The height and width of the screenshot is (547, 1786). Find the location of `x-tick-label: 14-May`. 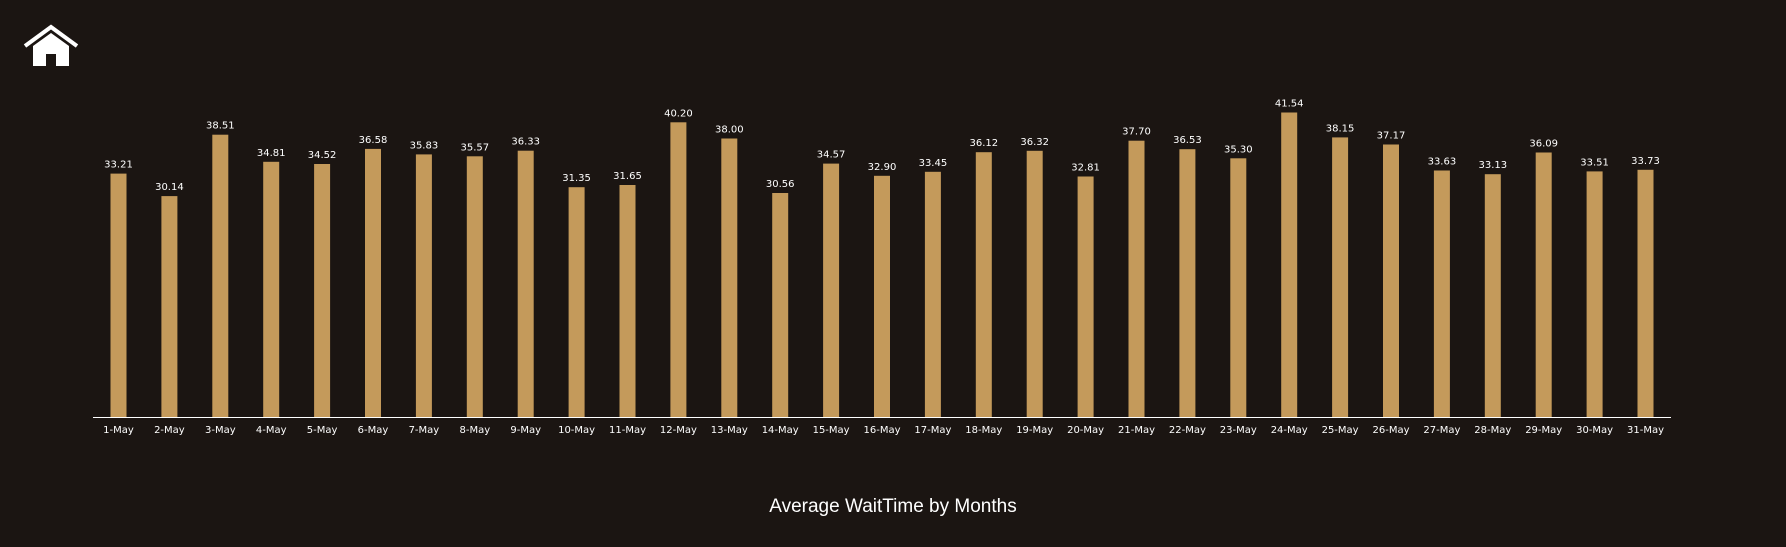

x-tick-label: 14-May is located at coordinates (780, 430).